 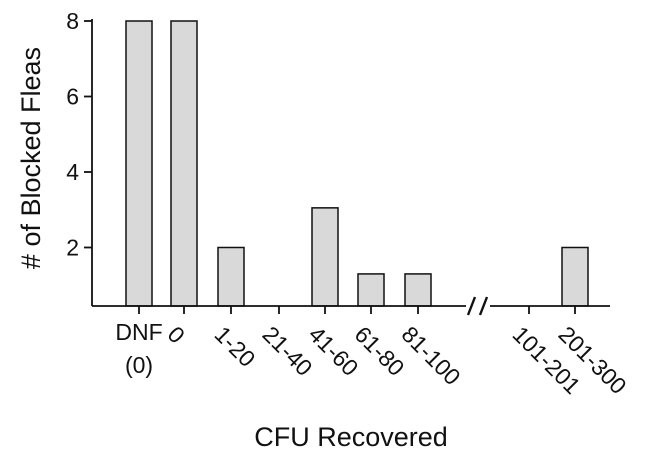 What do you see at coordinates (138, 332) in the screenshot?
I see `x-tick-label: DNF` at bounding box center [138, 332].